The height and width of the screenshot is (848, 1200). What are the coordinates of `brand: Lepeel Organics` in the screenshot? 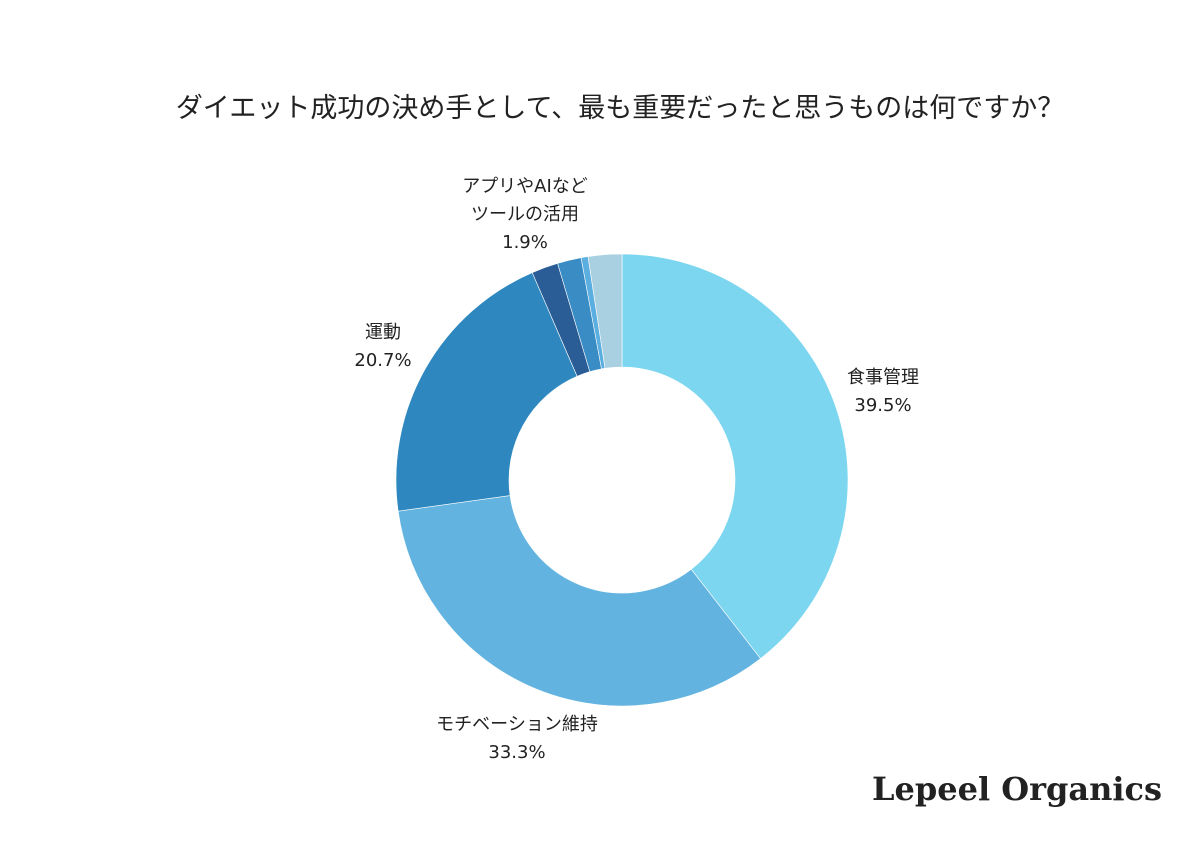 It's located at (1016, 789).